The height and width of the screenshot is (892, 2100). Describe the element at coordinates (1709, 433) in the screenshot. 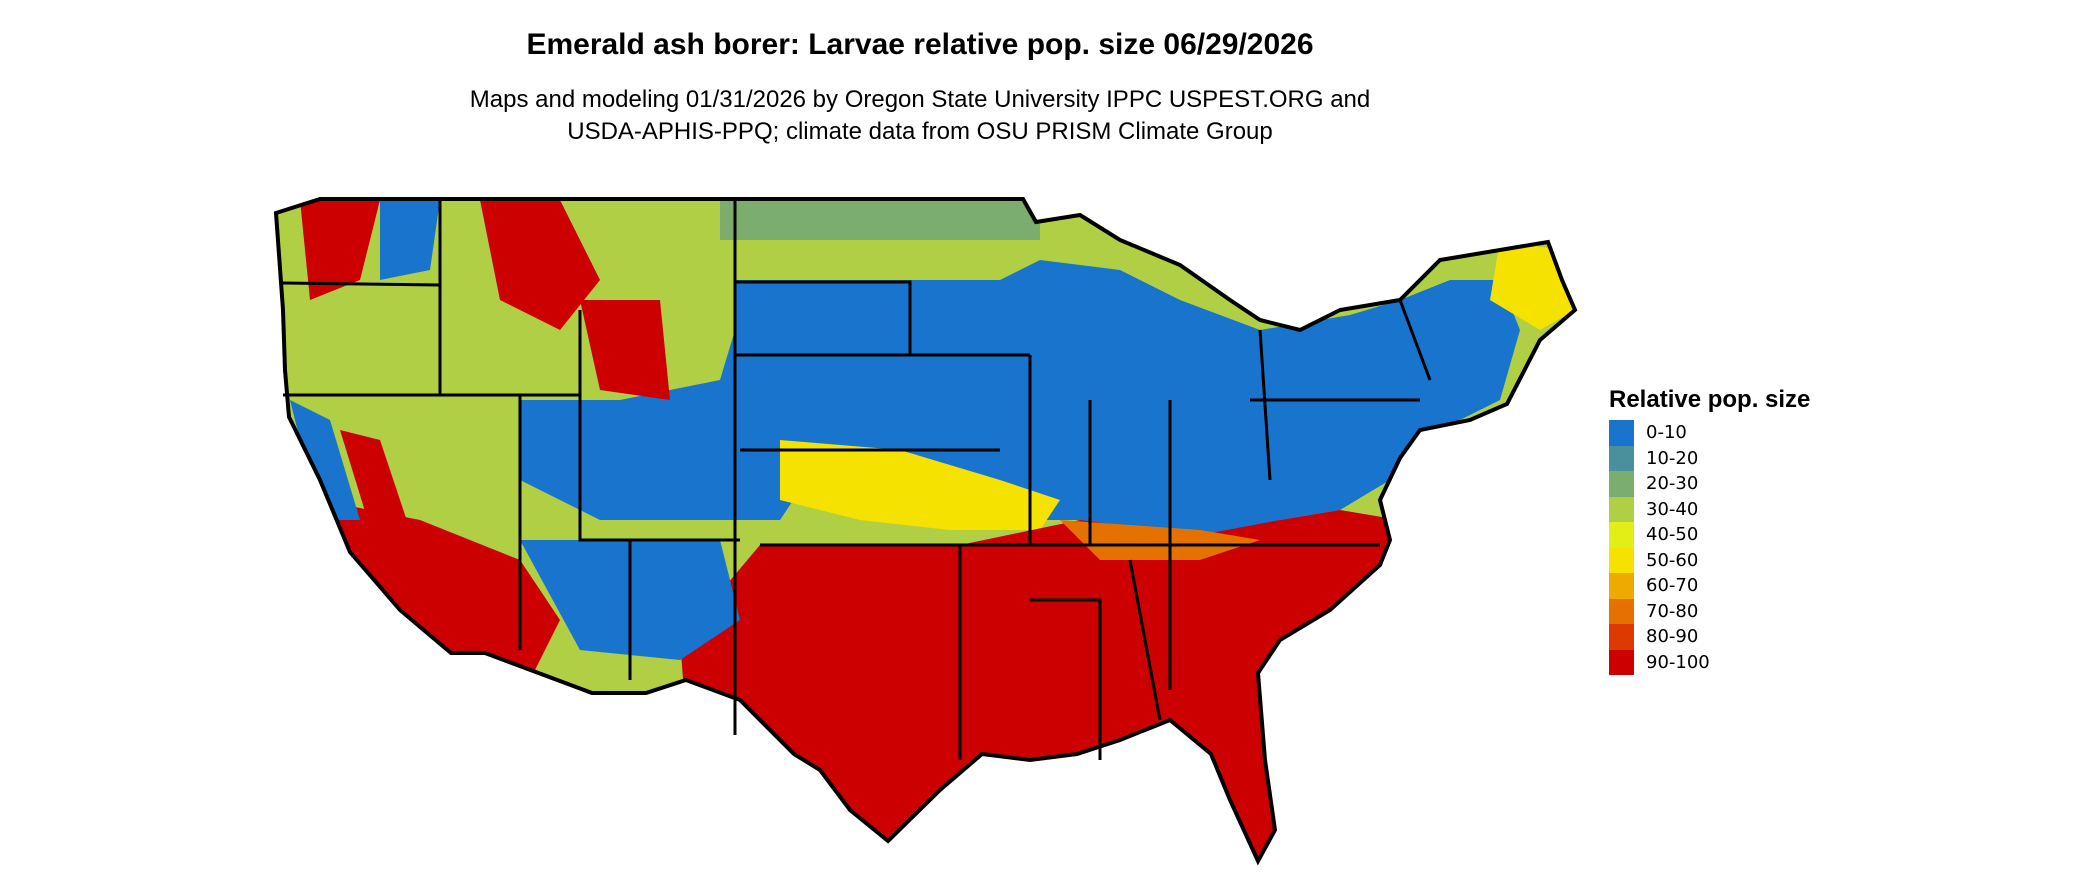

I see `legend-item: 0-10` at that location.